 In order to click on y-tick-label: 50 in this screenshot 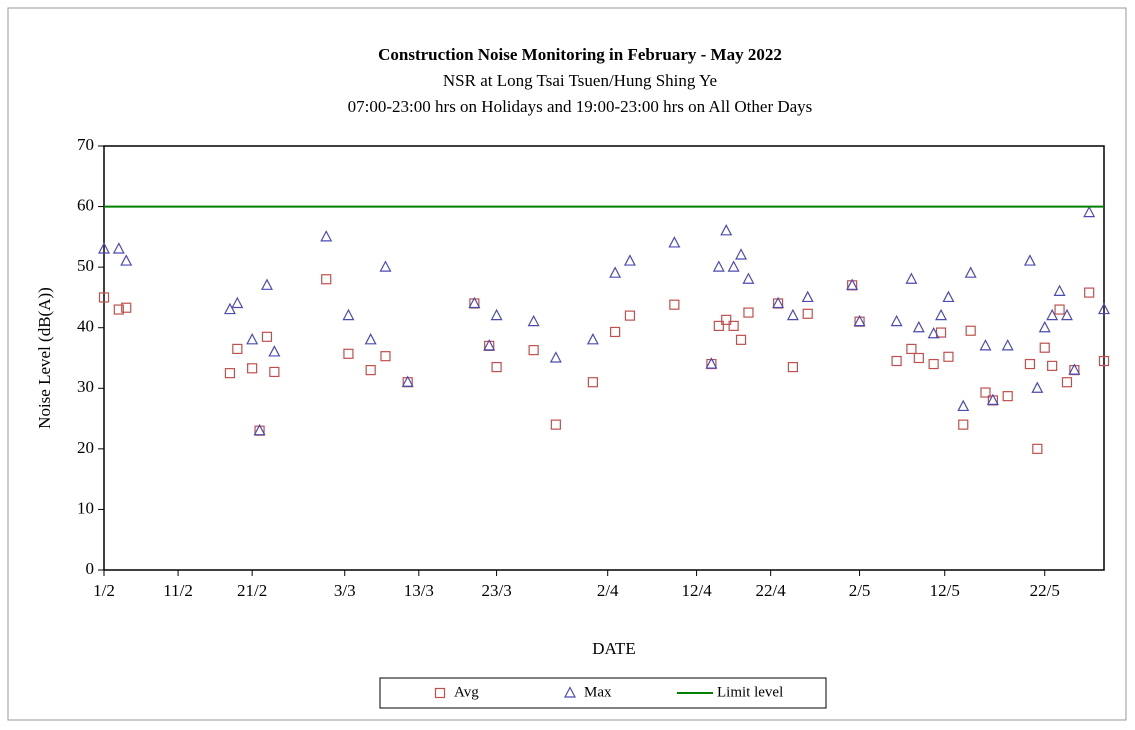, I will do `click(85, 265)`.